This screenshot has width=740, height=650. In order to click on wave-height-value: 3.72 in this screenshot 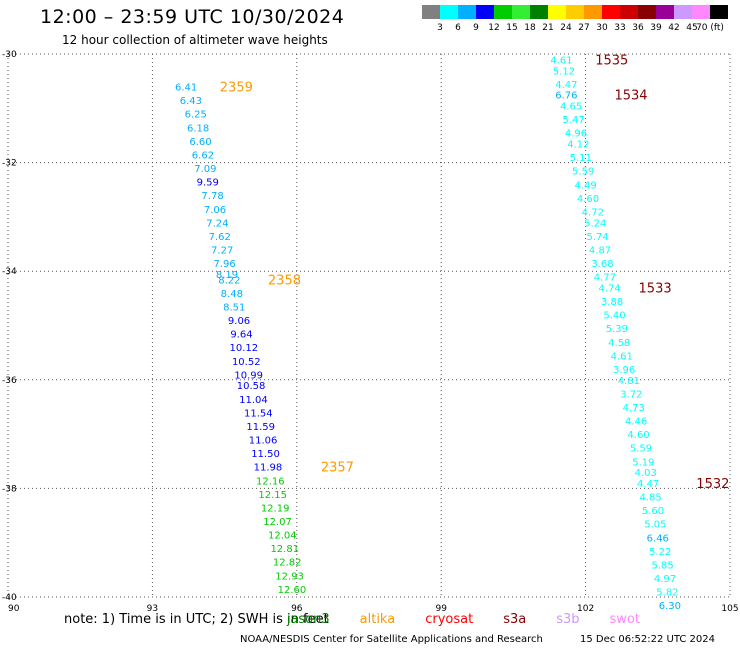, I will do `click(631, 394)`.